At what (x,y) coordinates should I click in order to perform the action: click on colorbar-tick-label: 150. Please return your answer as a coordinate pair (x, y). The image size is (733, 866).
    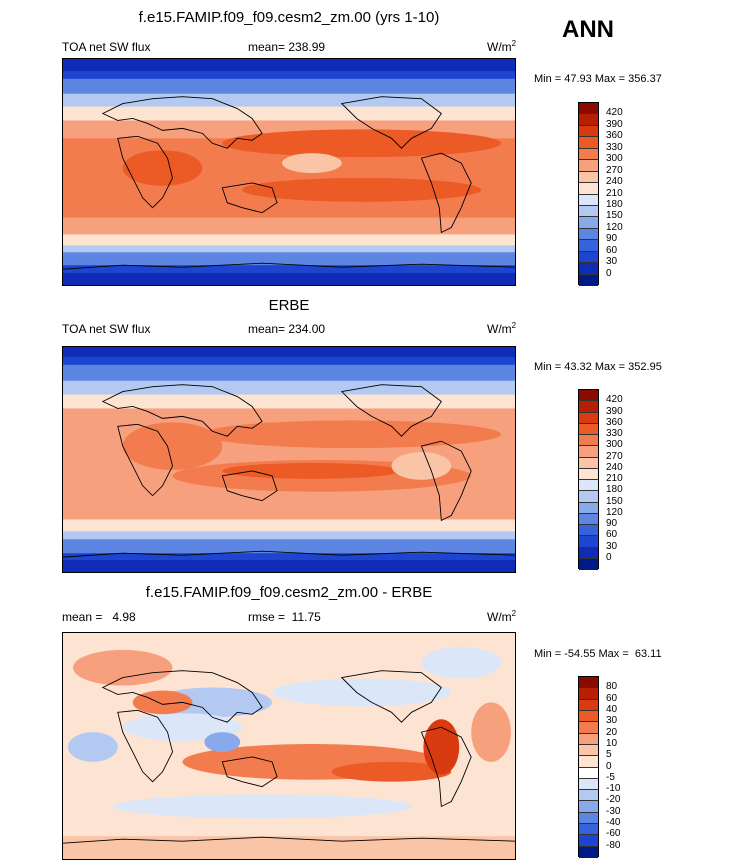
    Looking at the image, I should click on (614, 216).